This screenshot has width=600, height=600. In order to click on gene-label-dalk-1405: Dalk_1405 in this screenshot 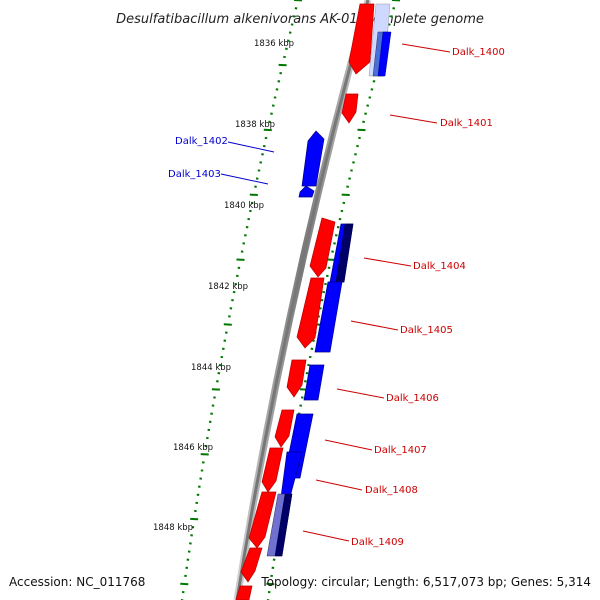, I will do `click(426, 330)`.